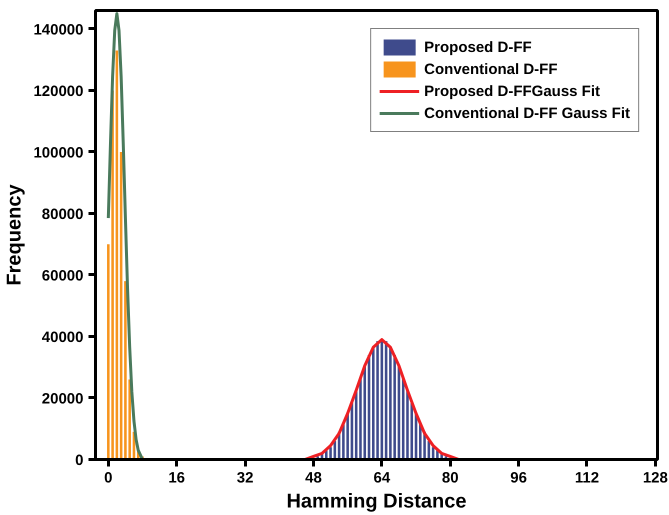 Image resolution: width=669 pixels, height=515 pixels. I want to click on y-tick-label: 0, so click(79, 460).